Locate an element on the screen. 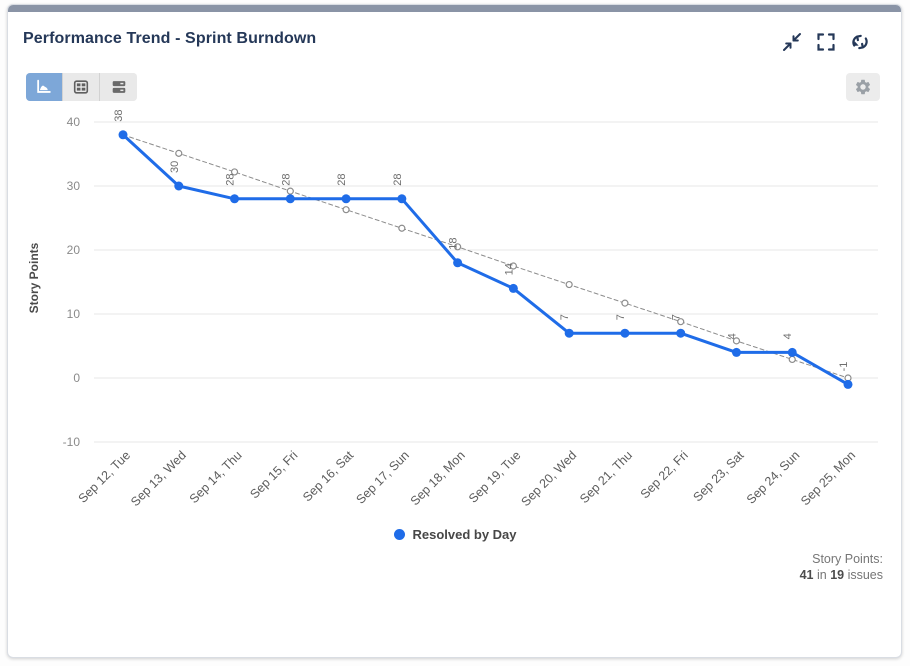  svg-text: 14 is located at coordinates (509, 269).